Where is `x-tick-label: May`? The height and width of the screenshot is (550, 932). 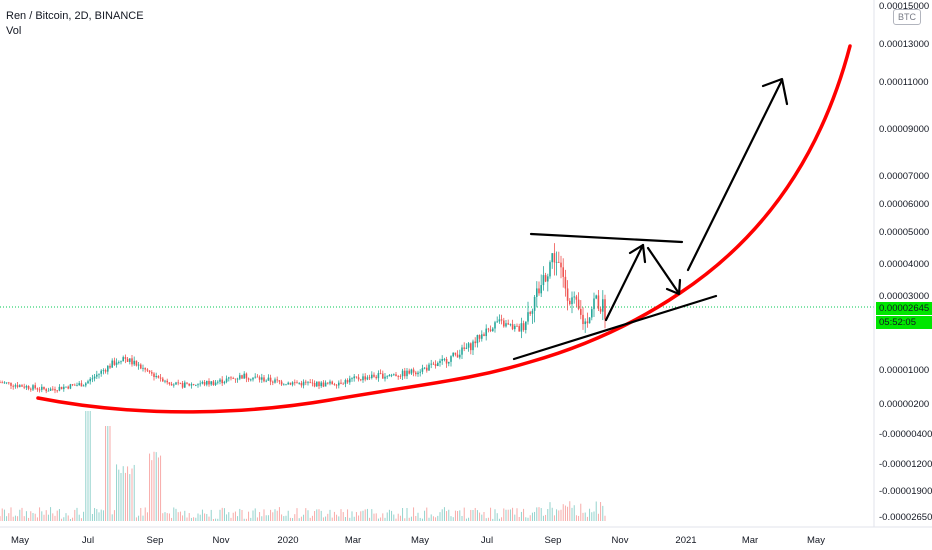
x-tick-label: May is located at coordinates (816, 540).